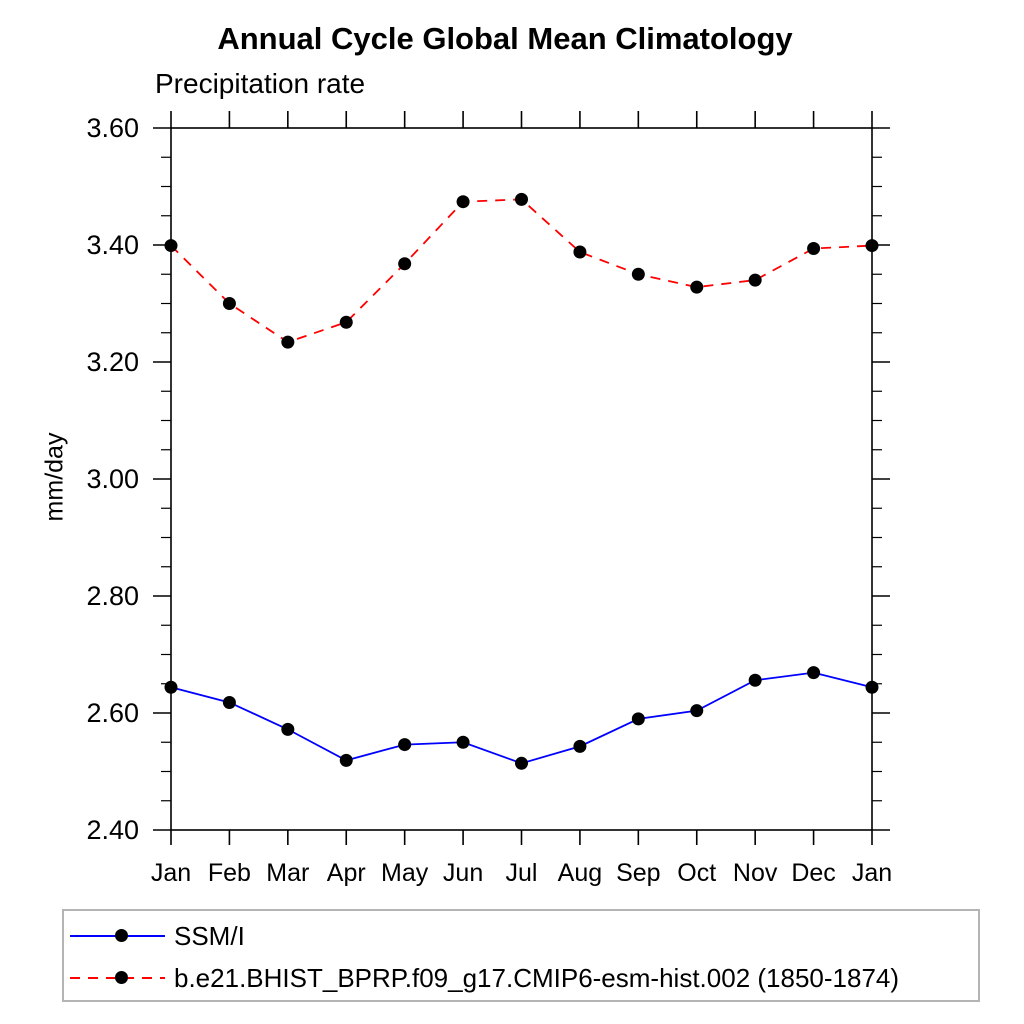 The height and width of the screenshot is (1024, 1024). What do you see at coordinates (260, 83) in the screenshot?
I see `chart-subtitle: Precipitation rate` at bounding box center [260, 83].